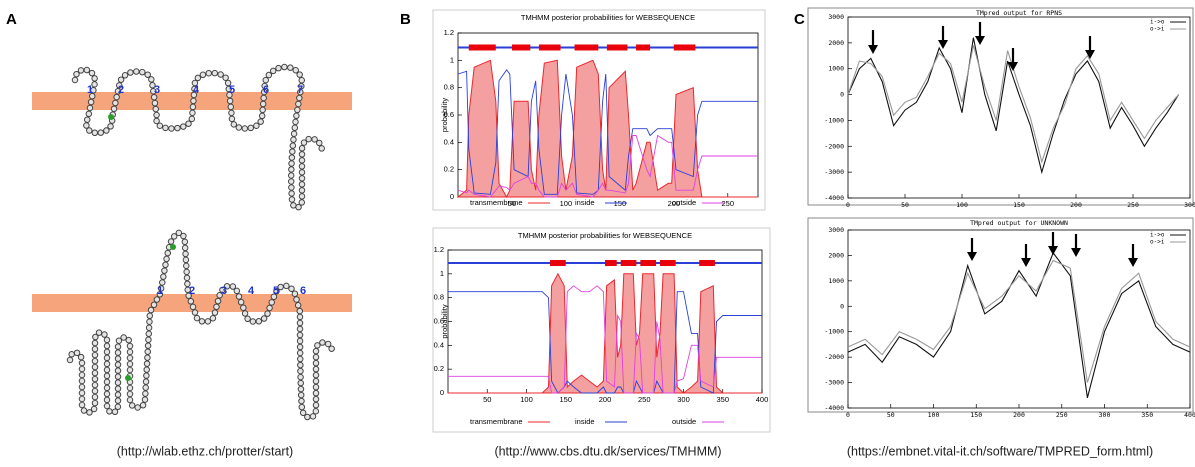  Describe the element at coordinates (1019, 13) in the screenshot. I see `chart-title: TMpred output for RPNS` at that location.